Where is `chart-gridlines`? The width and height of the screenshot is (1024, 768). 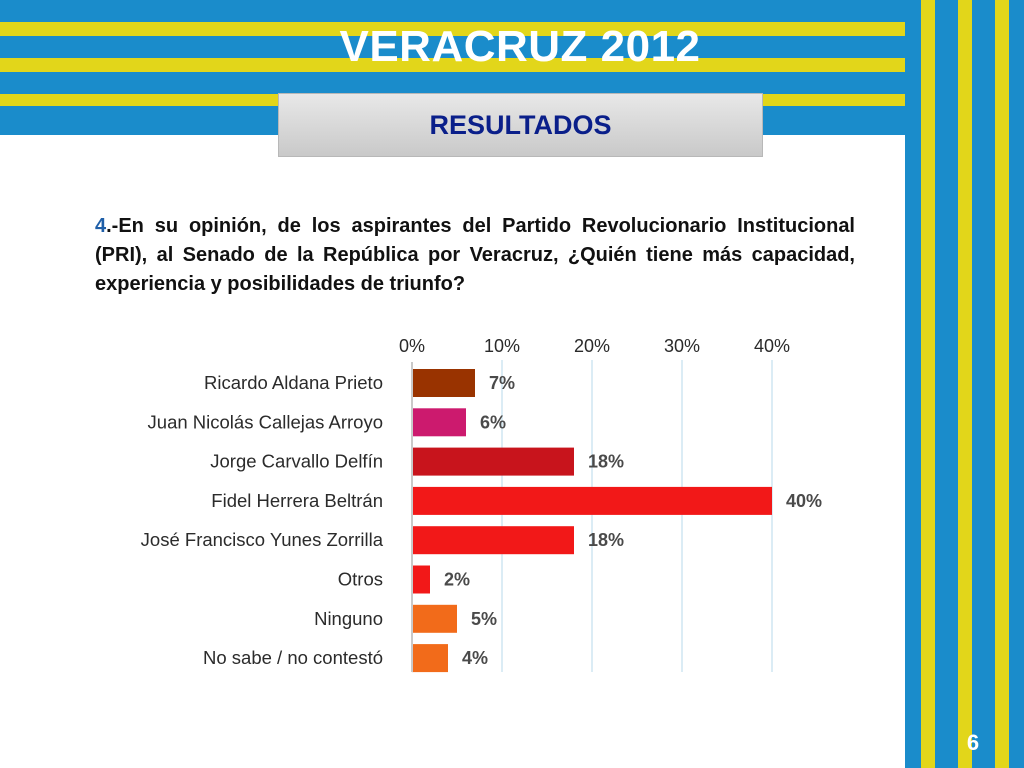 chart-gridlines is located at coordinates (637, 516).